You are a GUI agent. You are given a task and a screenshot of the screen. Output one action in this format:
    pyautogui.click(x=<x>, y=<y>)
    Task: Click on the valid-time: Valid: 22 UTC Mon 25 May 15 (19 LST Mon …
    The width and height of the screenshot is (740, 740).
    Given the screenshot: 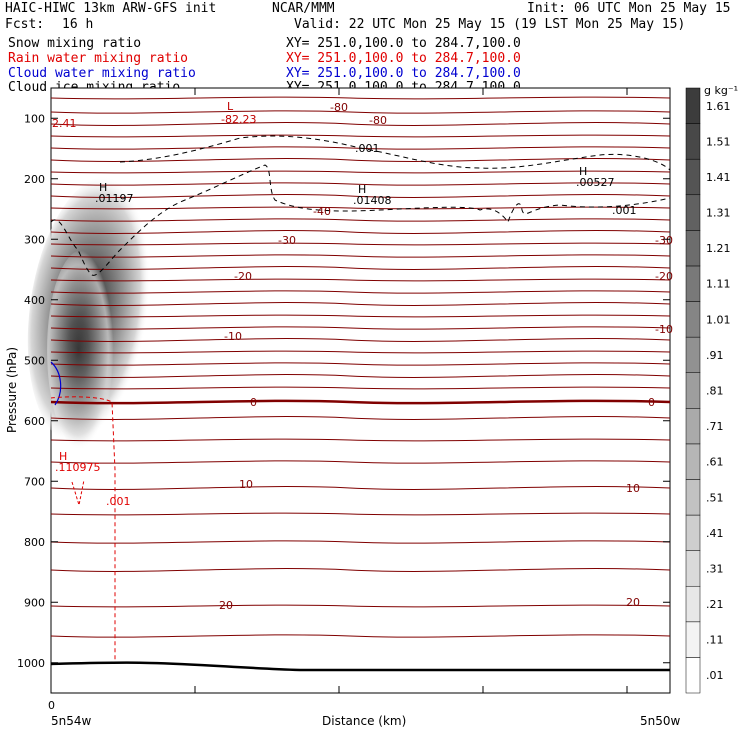 What is the action you would take?
    pyautogui.click(x=490, y=24)
    